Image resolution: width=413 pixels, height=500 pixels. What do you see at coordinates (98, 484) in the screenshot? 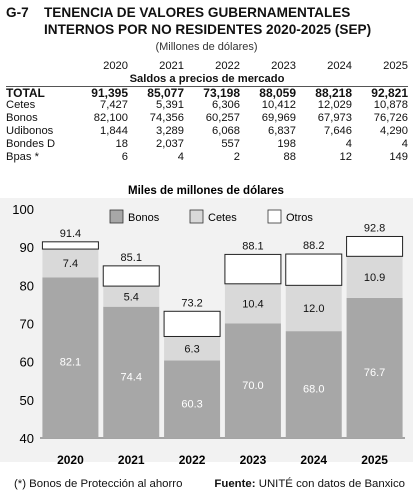
I see `footnote: (*) Bonos de Protección al ahorro` at bounding box center [98, 484].